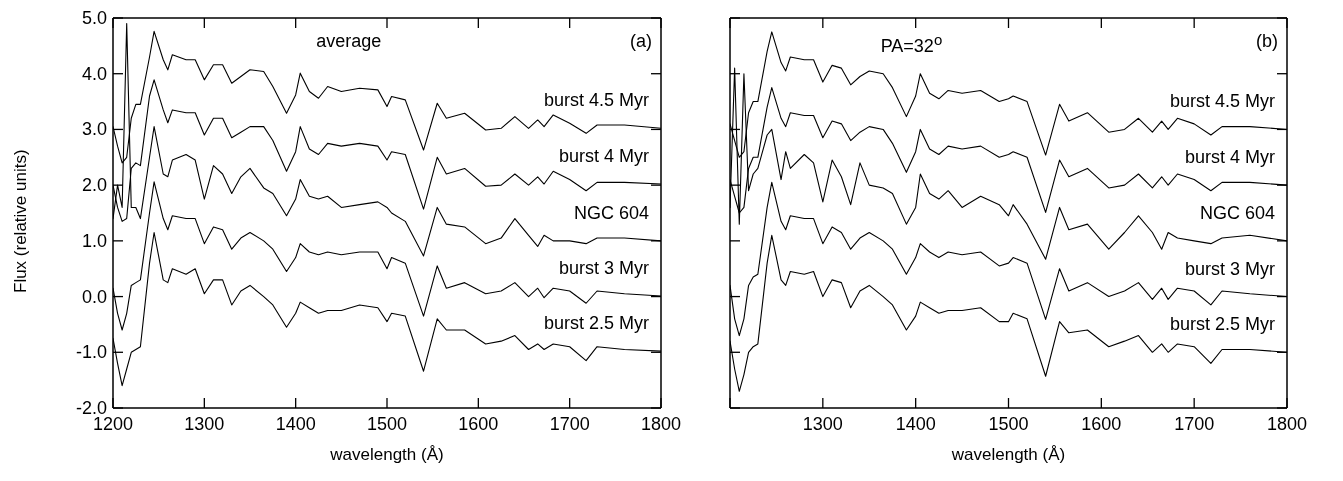  I want to click on y-tick-label: 5.0, so click(94, 18).